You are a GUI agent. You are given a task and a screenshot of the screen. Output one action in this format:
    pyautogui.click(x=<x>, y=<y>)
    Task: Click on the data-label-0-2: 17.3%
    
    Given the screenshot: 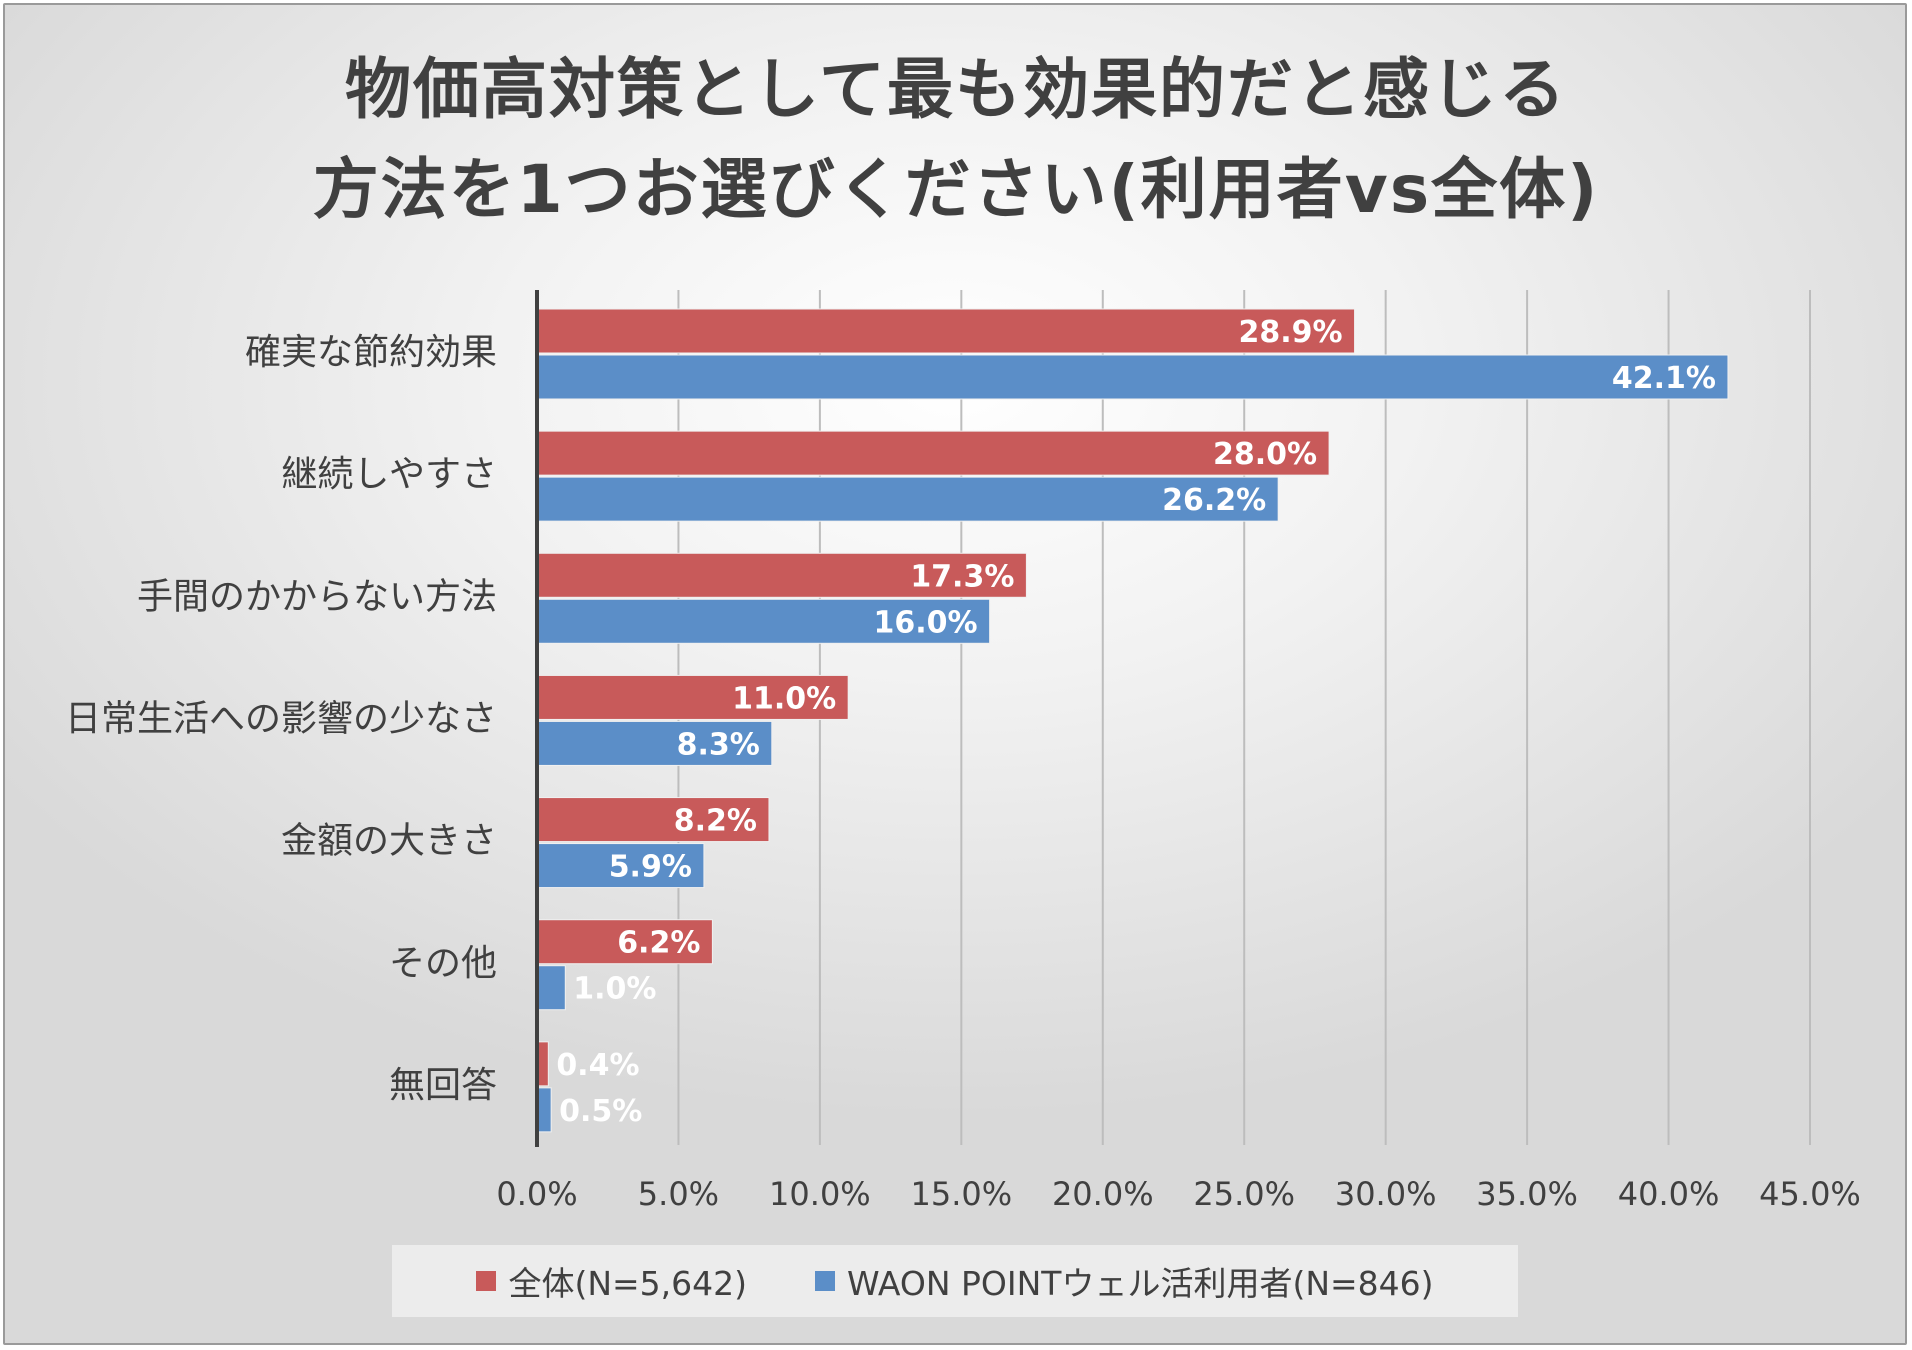 What is the action you would take?
    pyautogui.click(x=962, y=576)
    